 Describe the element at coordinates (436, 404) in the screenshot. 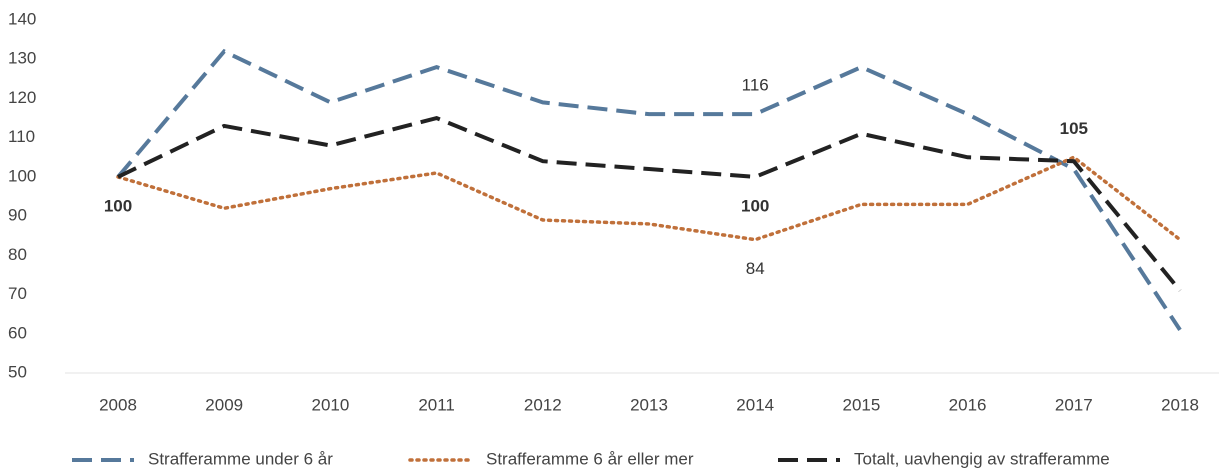

I see `x-tick-label: 2011` at that location.